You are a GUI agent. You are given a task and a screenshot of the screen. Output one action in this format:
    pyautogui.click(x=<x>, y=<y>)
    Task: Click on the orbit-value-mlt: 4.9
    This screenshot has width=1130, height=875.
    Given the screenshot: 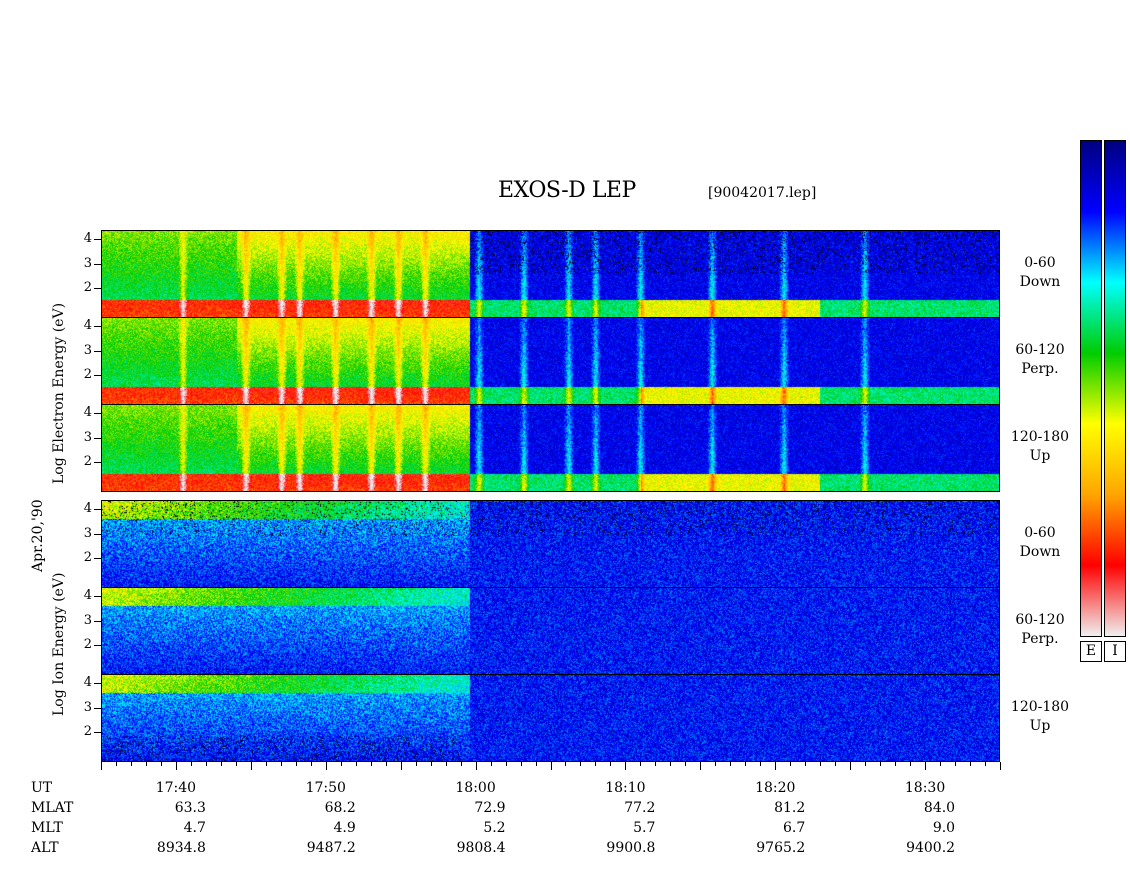 What is the action you would take?
    pyautogui.click(x=344, y=828)
    